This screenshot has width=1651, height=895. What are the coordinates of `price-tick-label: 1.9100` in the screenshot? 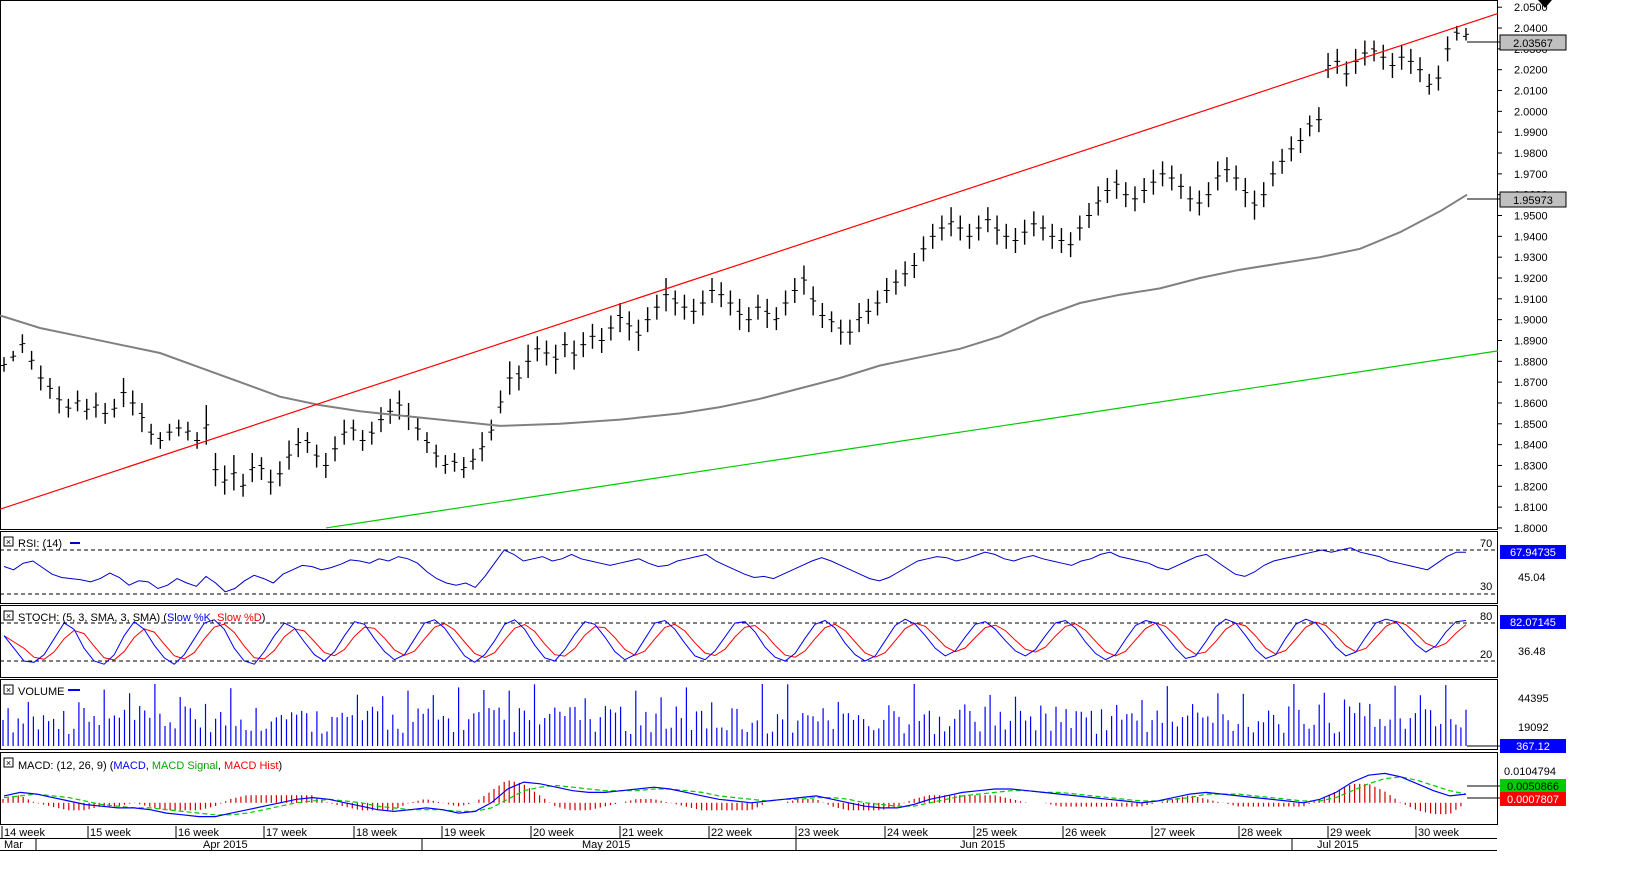 It's located at (1531, 300).